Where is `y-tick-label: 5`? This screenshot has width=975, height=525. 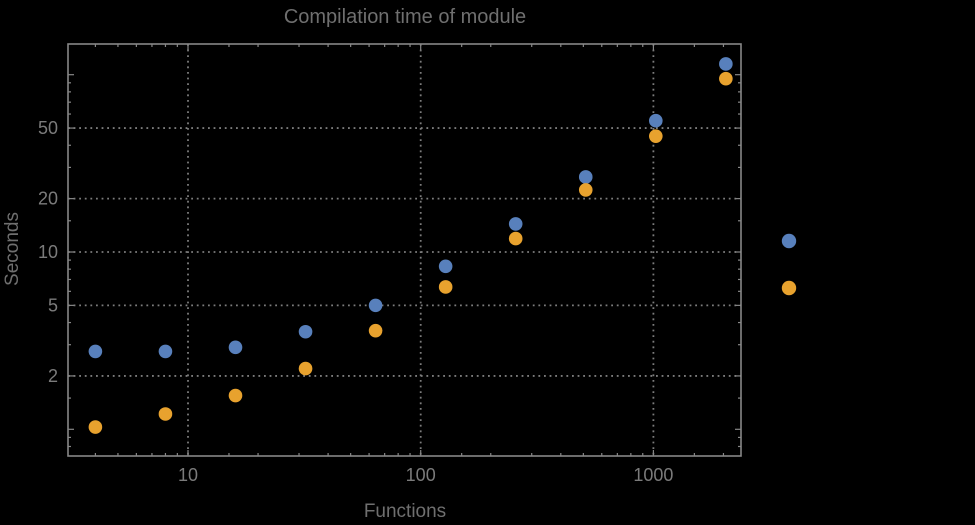
y-tick-label: 5 is located at coordinates (53, 305).